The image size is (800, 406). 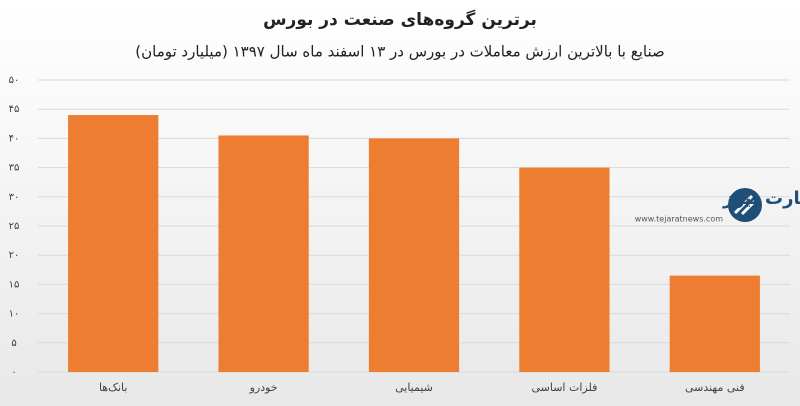 What do you see at coordinates (113, 387) in the screenshot?
I see `x-tick-label: بانک‌ها` at bounding box center [113, 387].